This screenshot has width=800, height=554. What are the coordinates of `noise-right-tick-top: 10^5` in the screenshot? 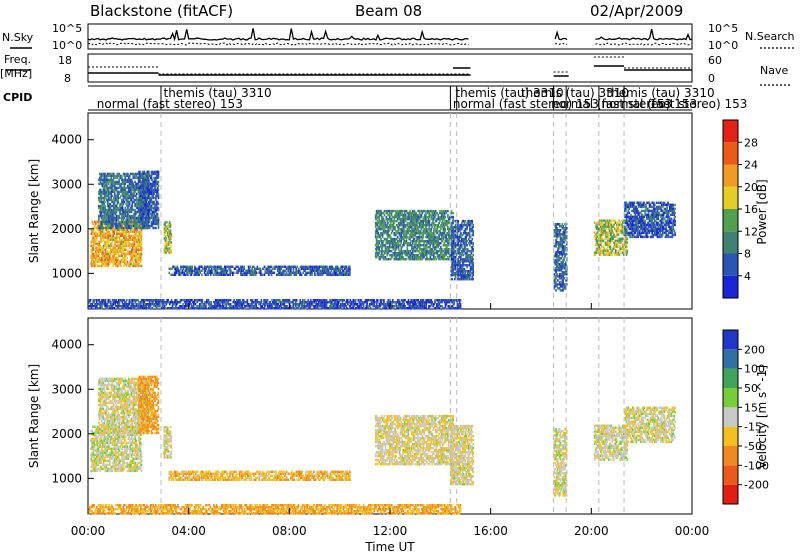 It's located at (723, 28).